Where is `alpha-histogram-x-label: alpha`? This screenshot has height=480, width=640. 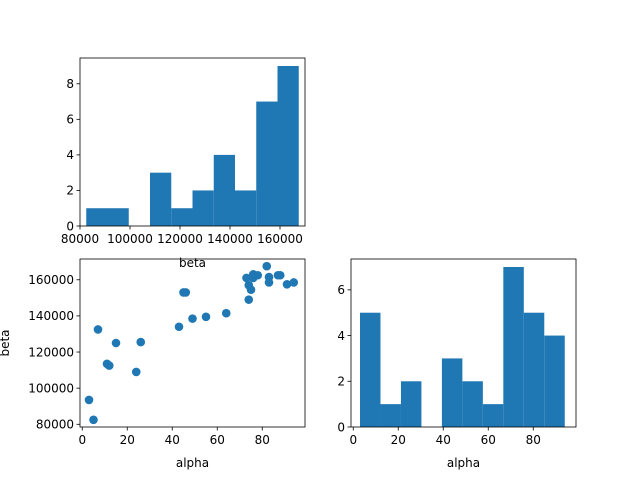 alpha-histogram-x-label: alpha is located at coordinates (463, 463).